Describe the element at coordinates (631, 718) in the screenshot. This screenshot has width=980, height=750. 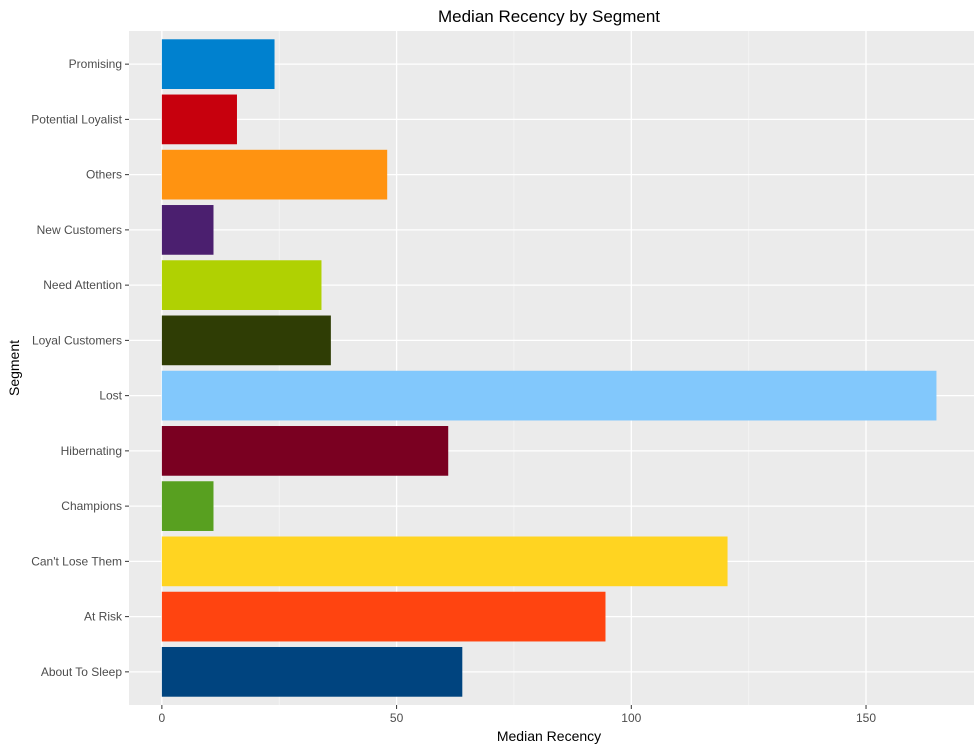
I see `x-tick-label: 100` at that location.